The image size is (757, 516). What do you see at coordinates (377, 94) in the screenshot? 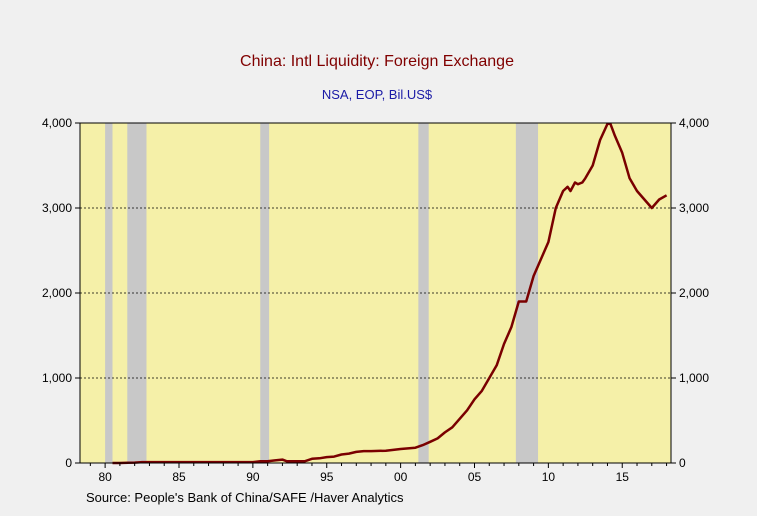
I see `chart-subtitle: NSA, EOP, Bil.US$` at bounding box center [377, 94].